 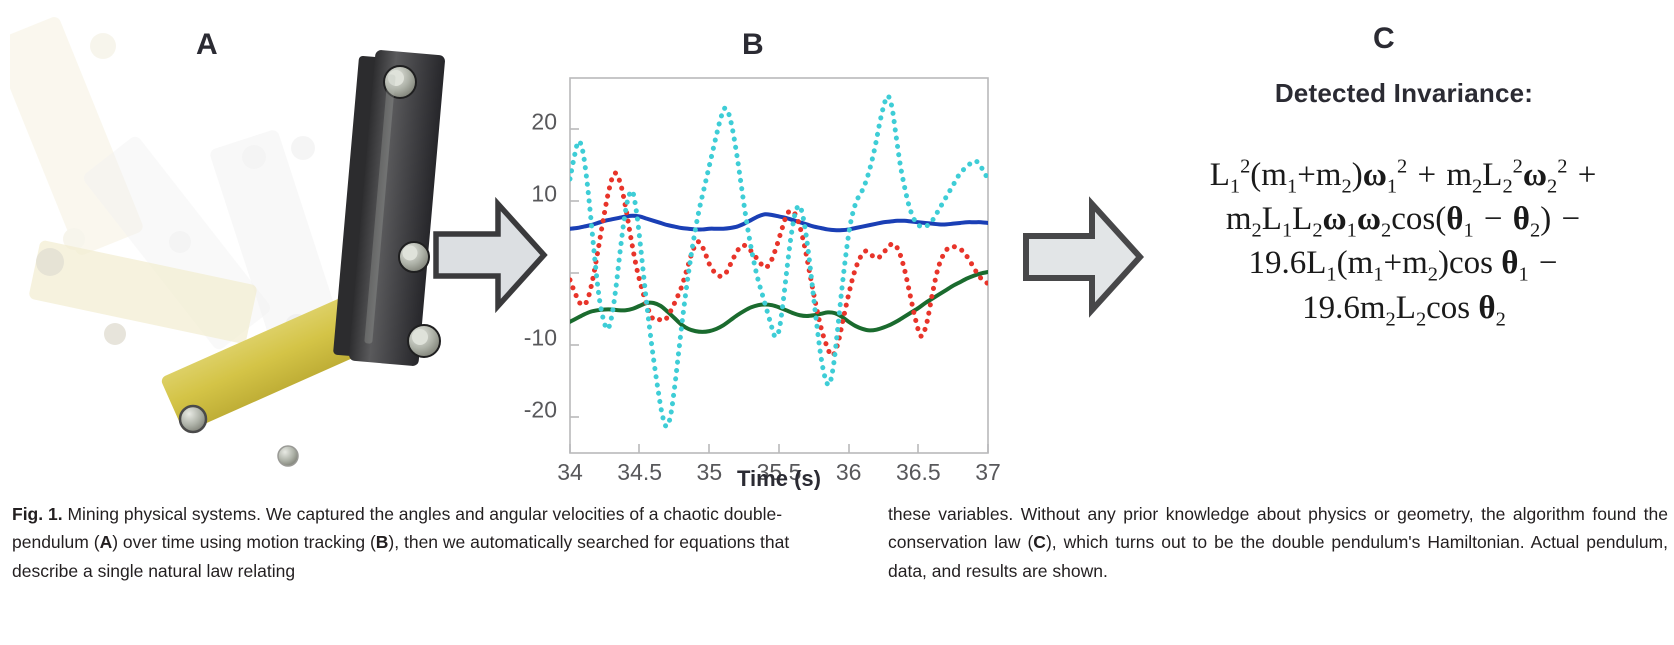 What do you see at coordinates (544, 193) in the screenshot?
I see `y-tick-label: 10` at bounding box center [544, 193].